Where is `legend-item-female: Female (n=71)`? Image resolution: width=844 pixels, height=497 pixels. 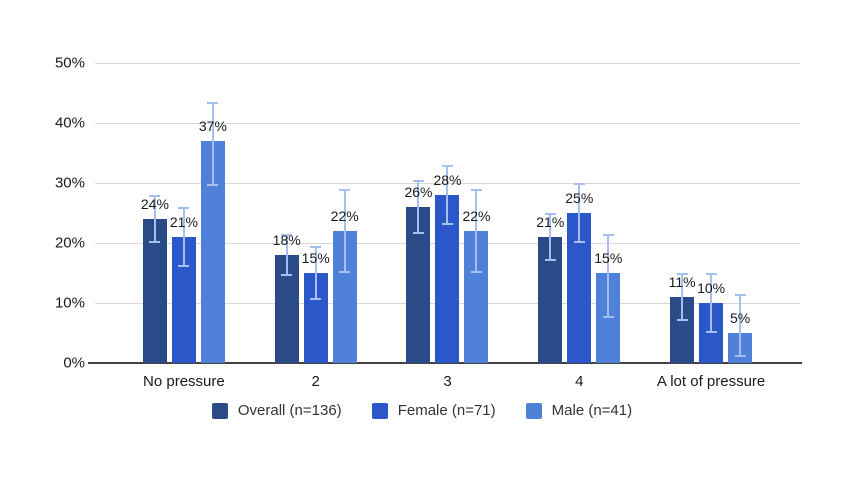 legend-item-female: Female (n=71) is located at coordinates (433, 410).